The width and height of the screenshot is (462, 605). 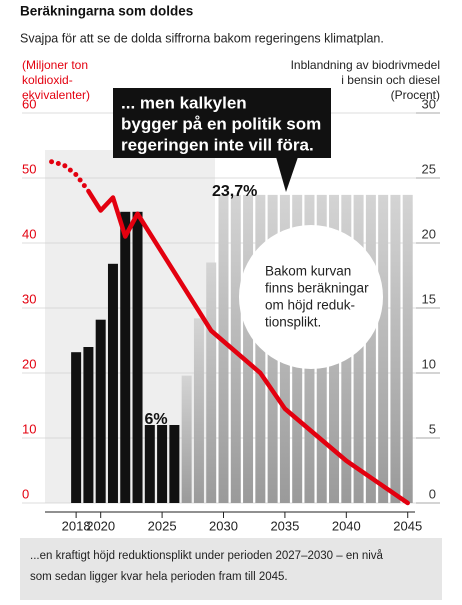 What do you see at coordinates (29, 168) in the screenshot?
I see `y-tick-label: 50` at bounding box center [29, 168].